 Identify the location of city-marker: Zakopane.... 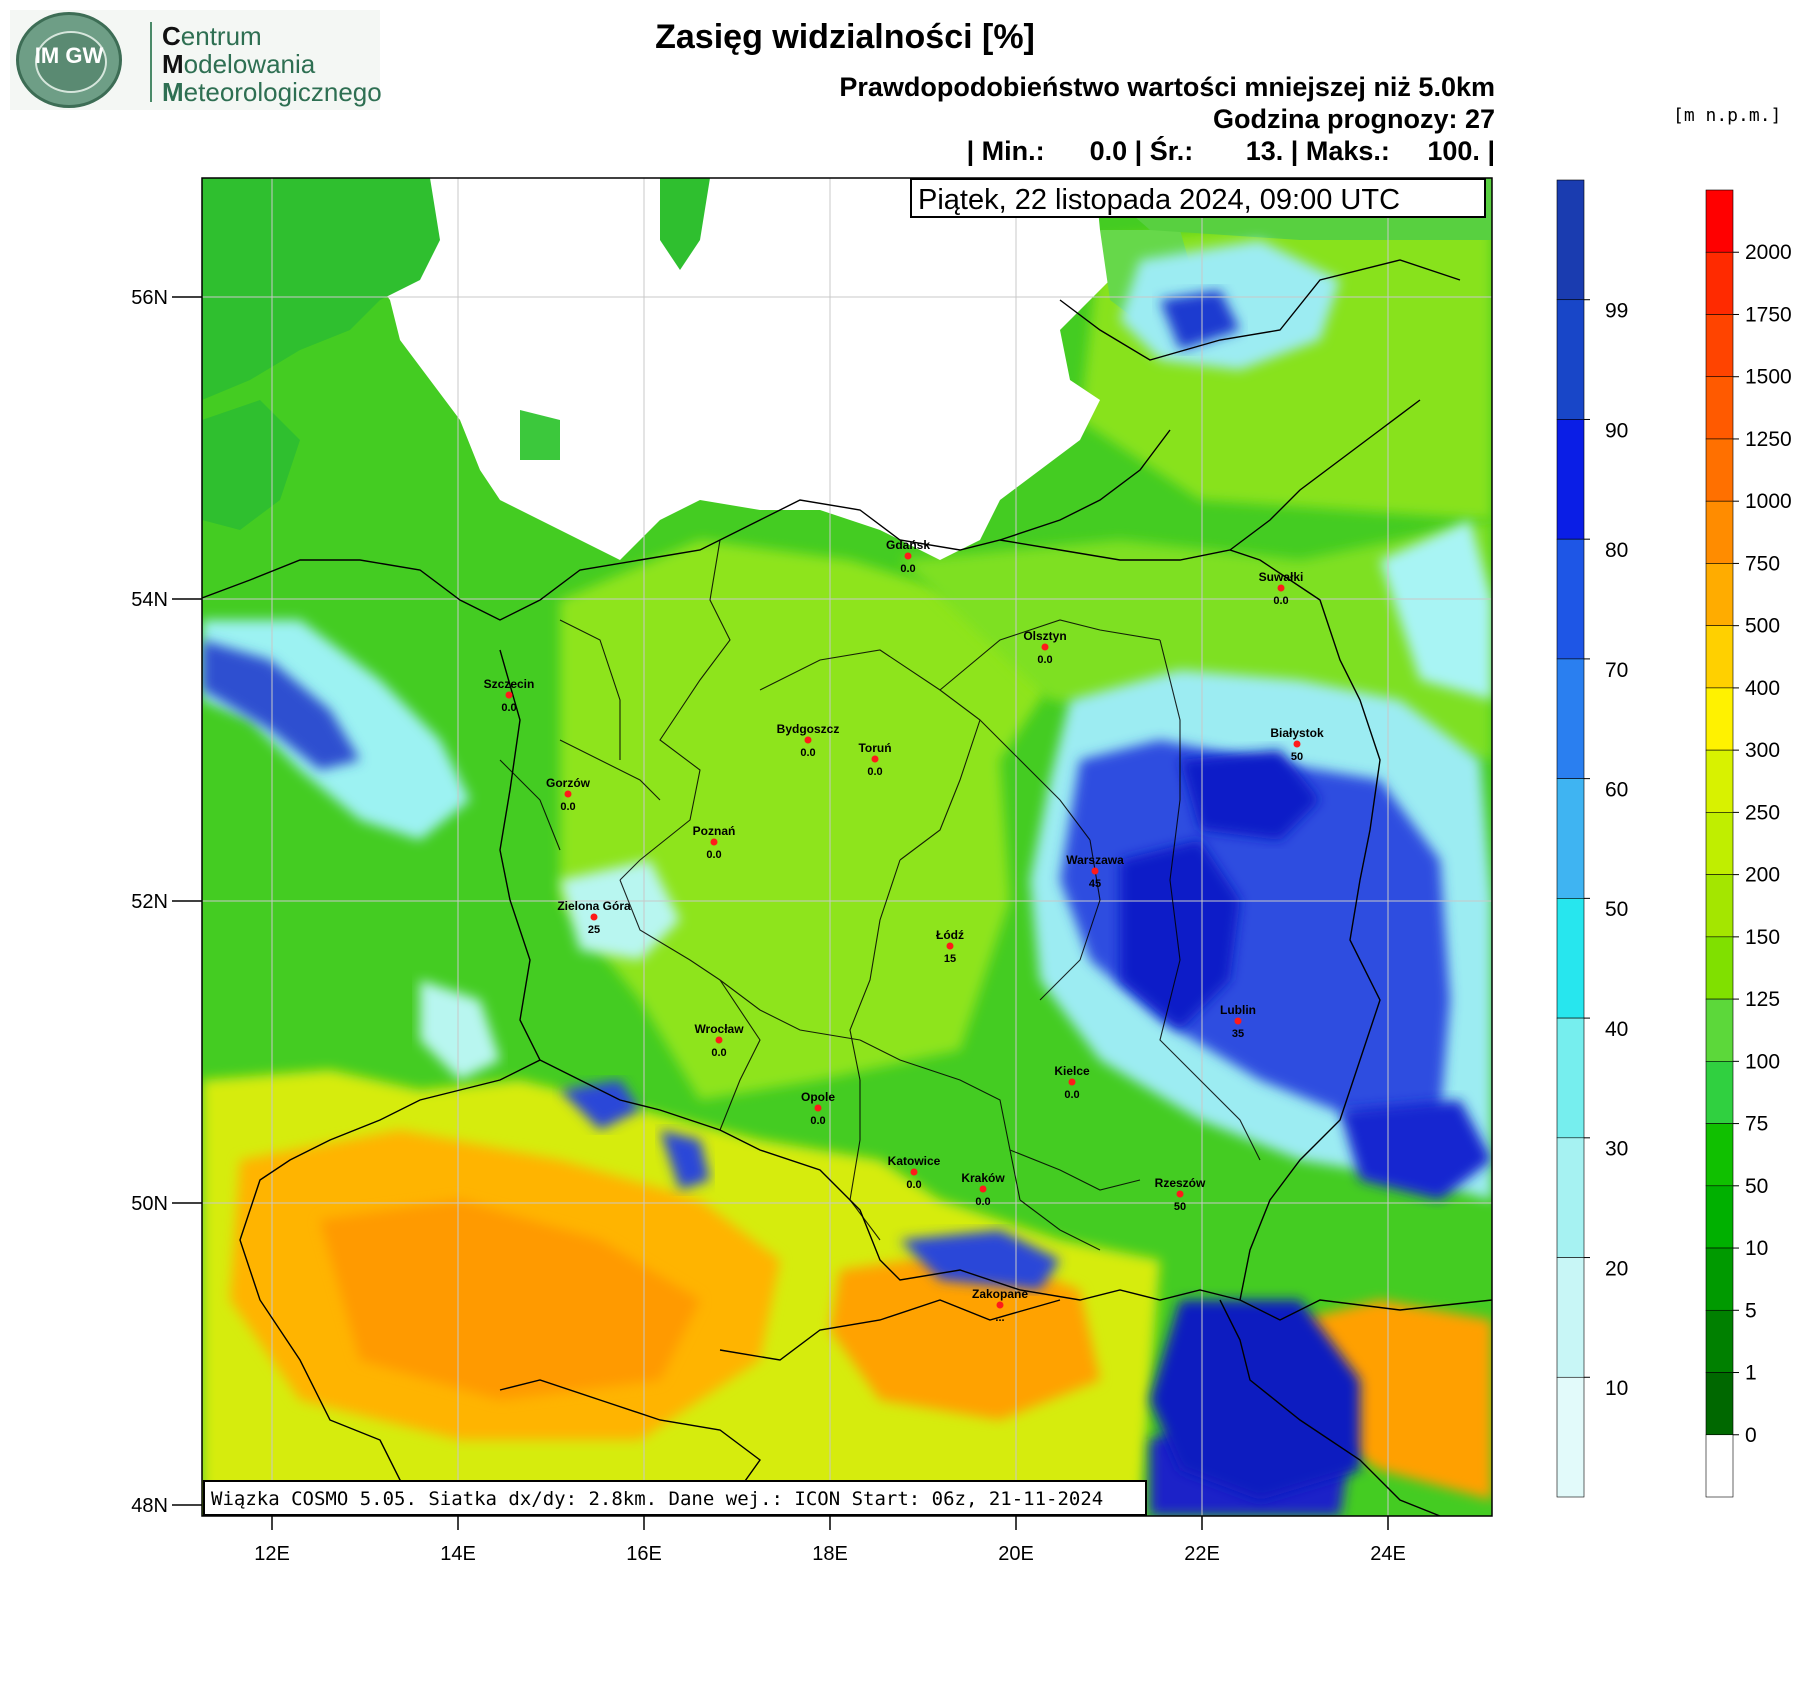
(1000, 1305).